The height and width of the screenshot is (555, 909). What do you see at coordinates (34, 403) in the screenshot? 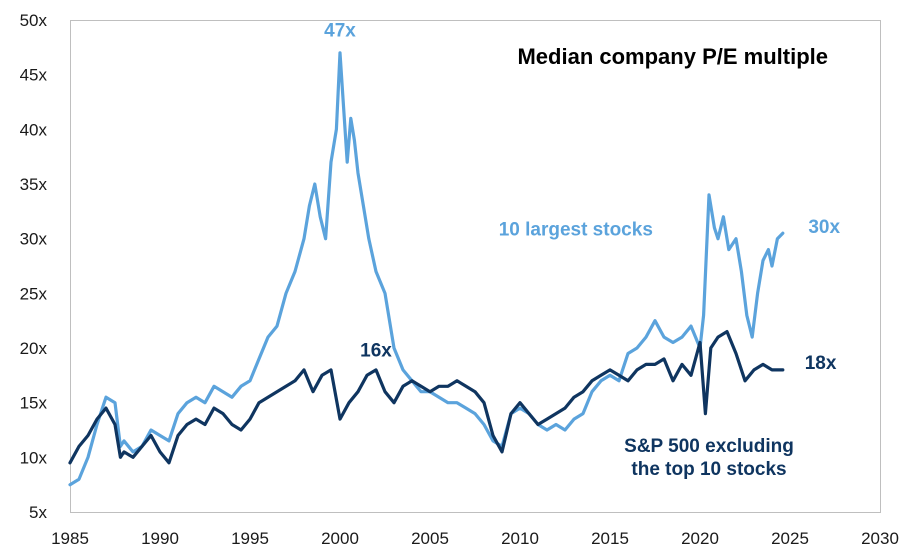
I see `y-tick-label: 15x` at bounding box center [34, 403].